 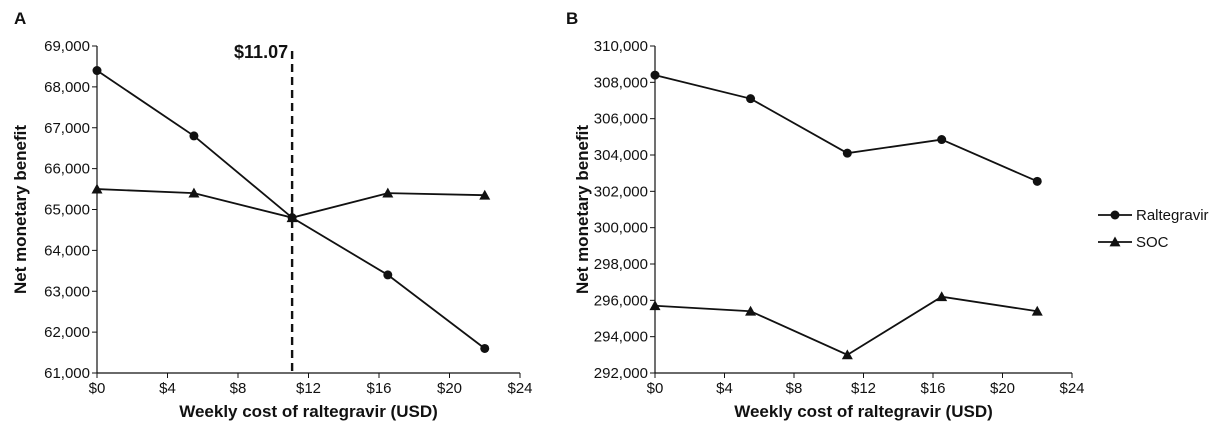 I want to click on legend-label: Raltegravir, so click(x=1172, y=215).